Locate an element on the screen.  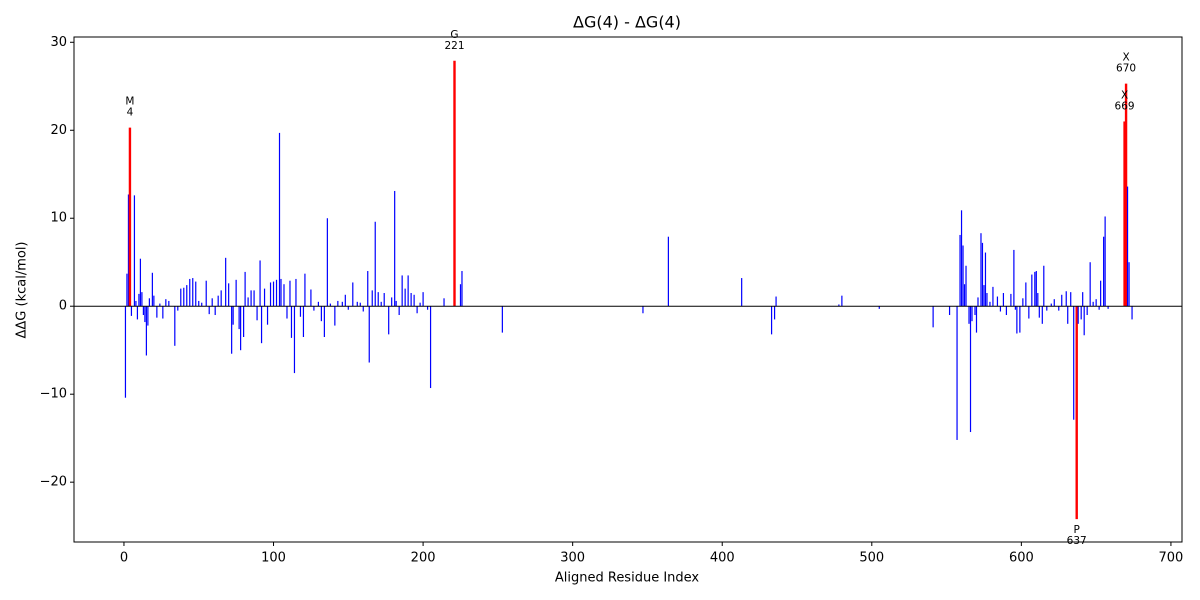
x-tick-label: 600 is located at coordinates (1021, 558).